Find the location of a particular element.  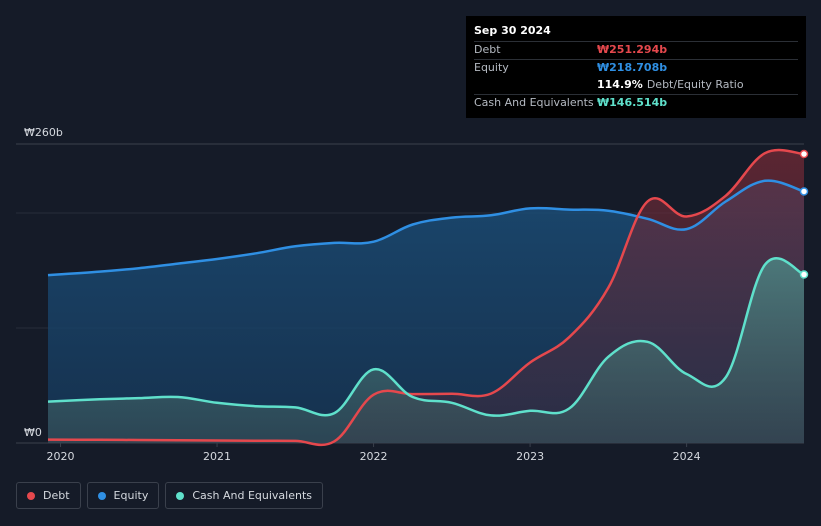

legend-item-debt: Debt is located at coordinates (48, 495).